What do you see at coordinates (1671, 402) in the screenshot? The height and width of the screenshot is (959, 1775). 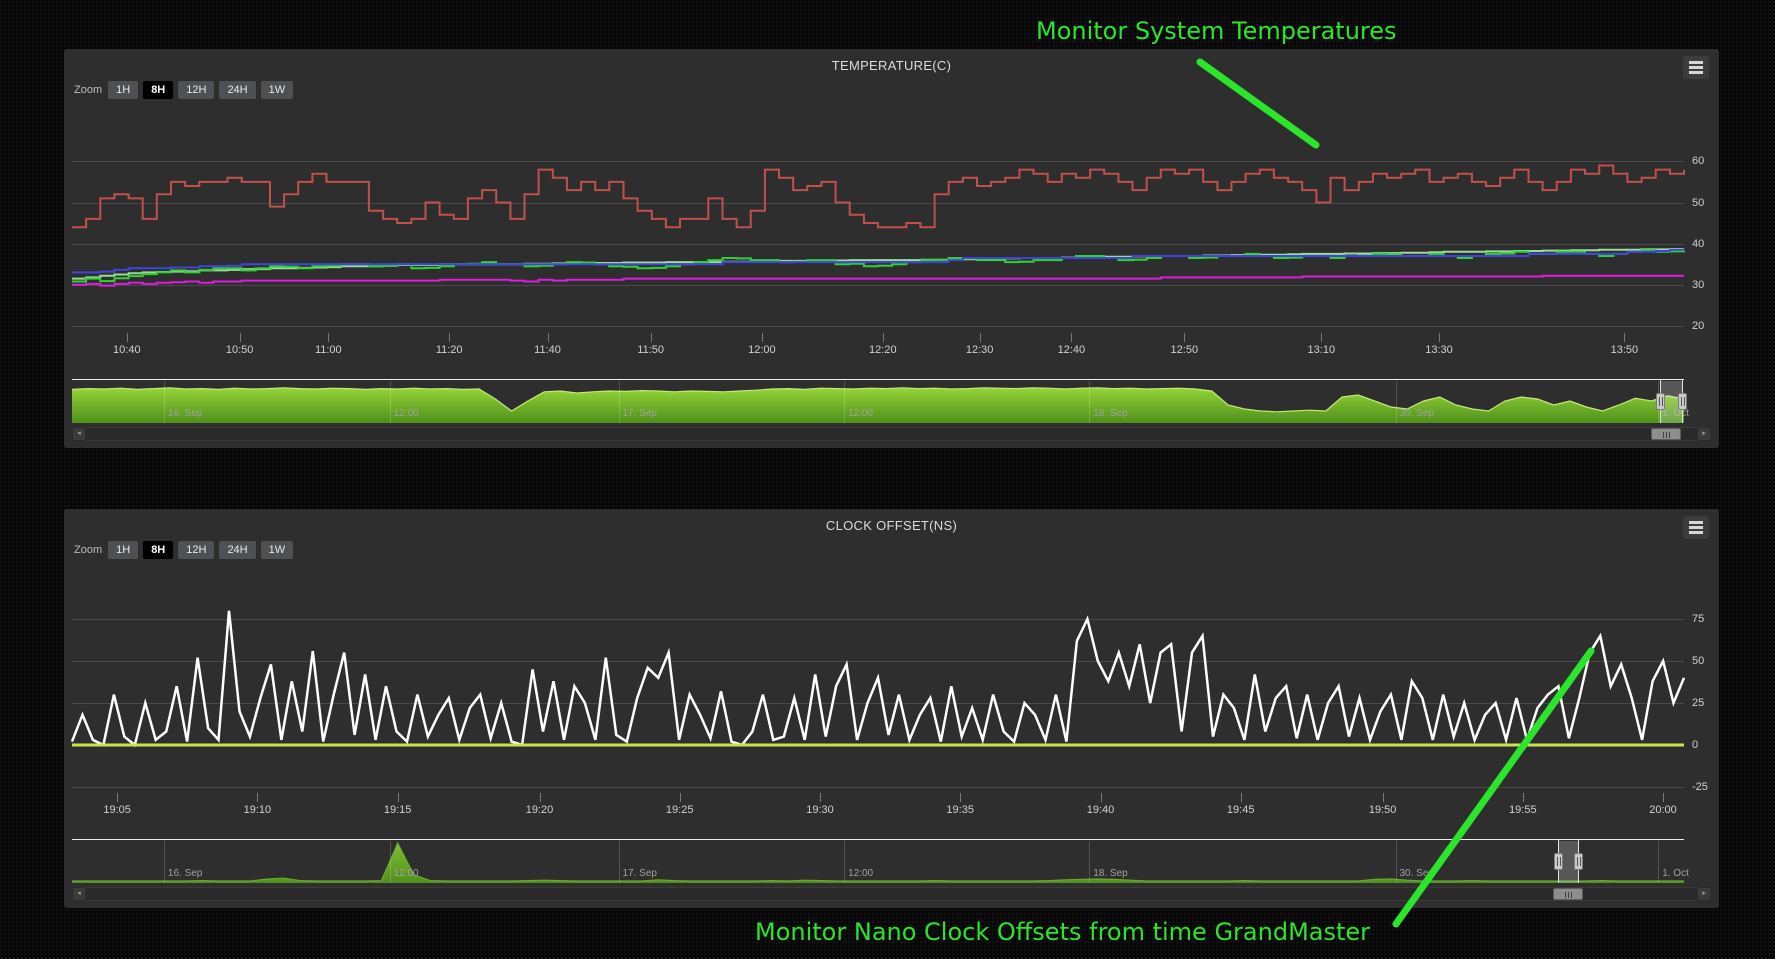 I see `navigator-selection` at bounding box center [1671, 402].